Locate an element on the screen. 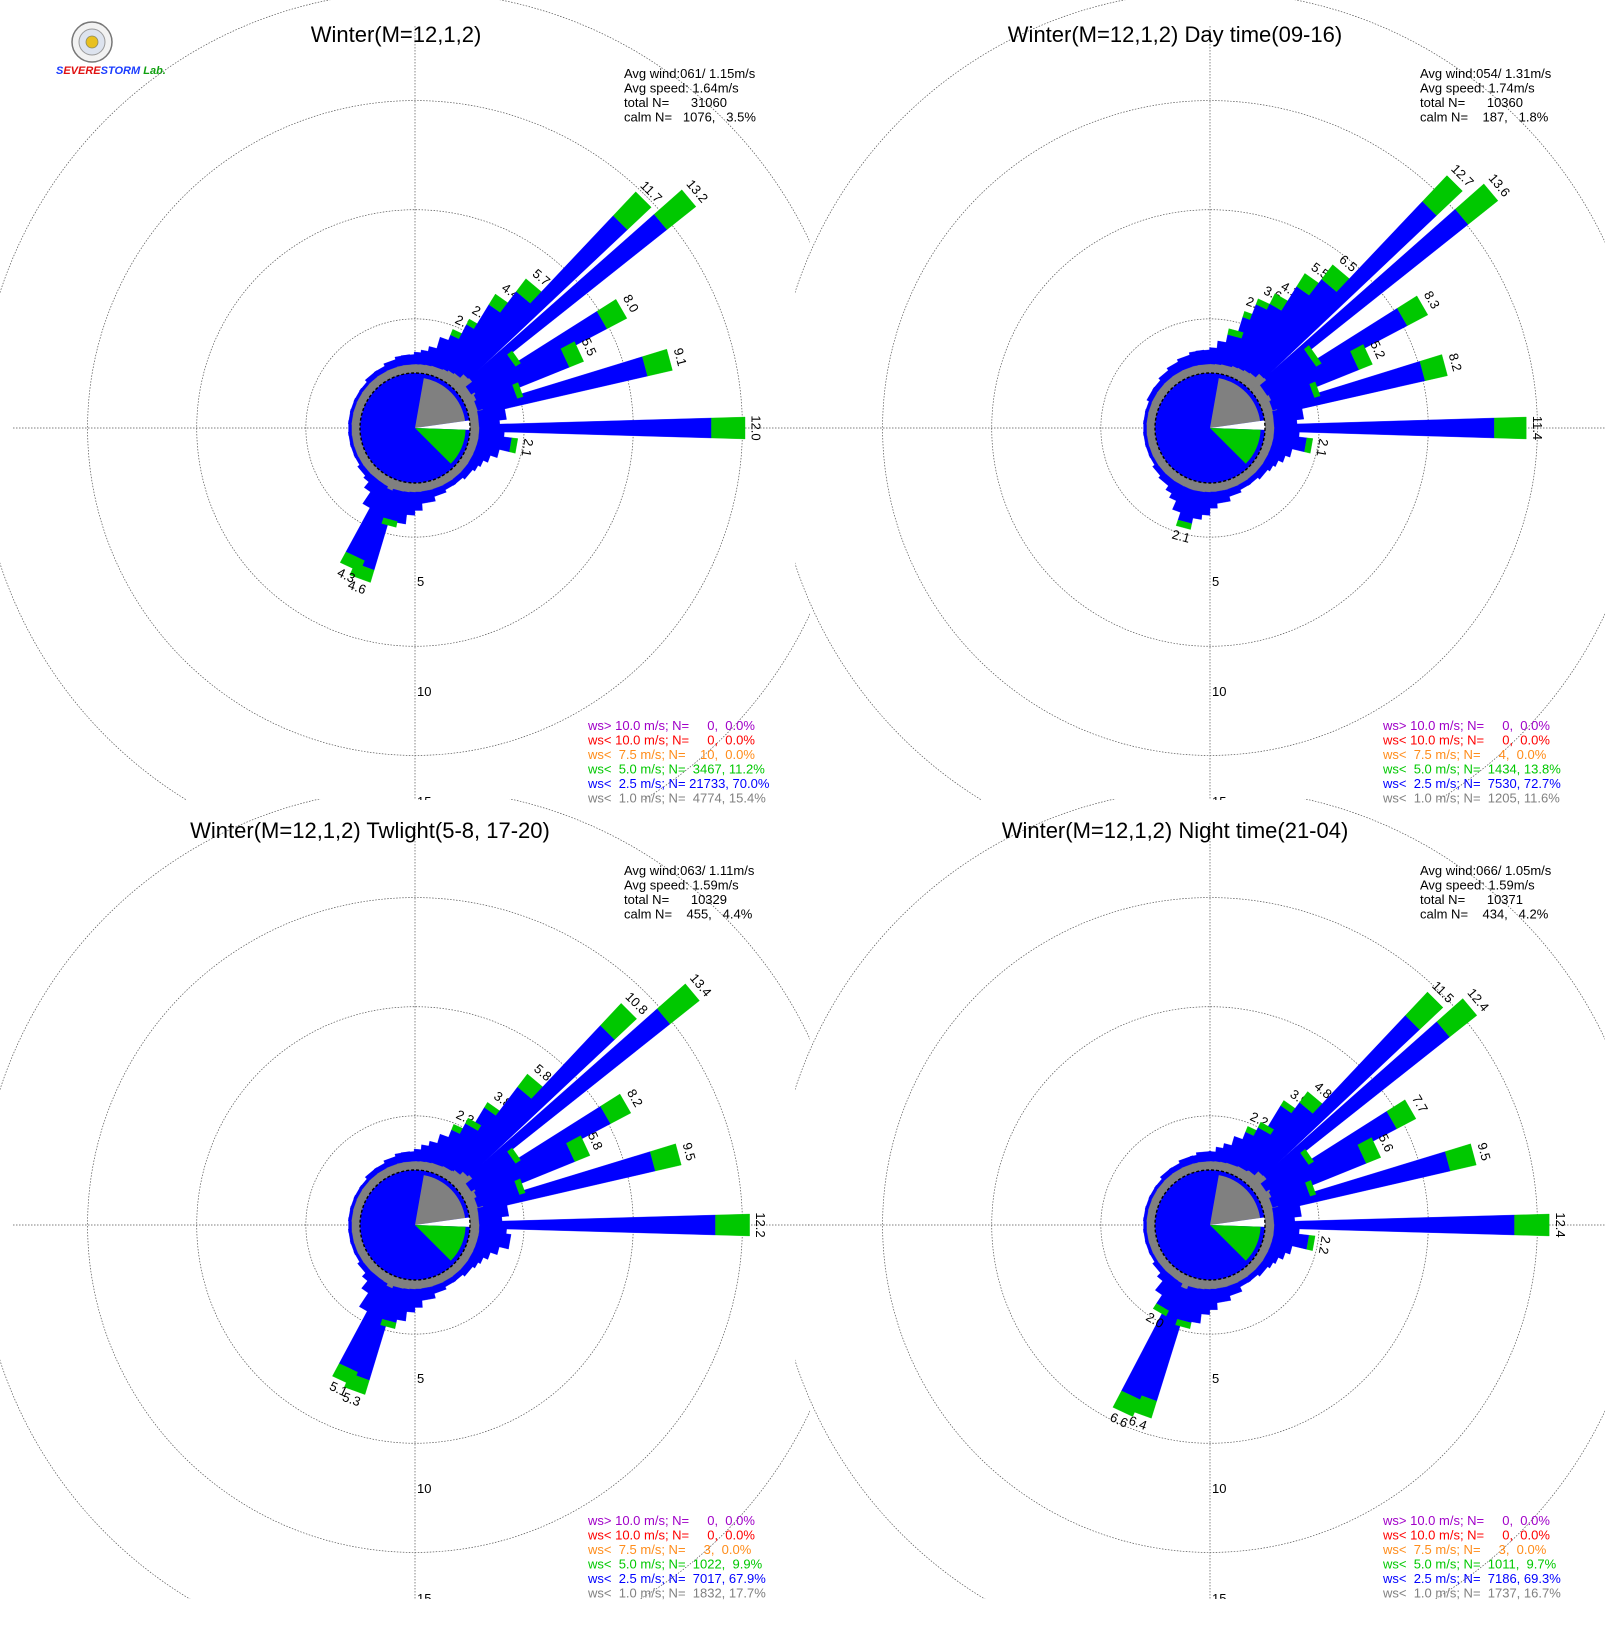 The image size is (1620, 1640). calm-wedge-white is located at coordinates (1237, 1222).